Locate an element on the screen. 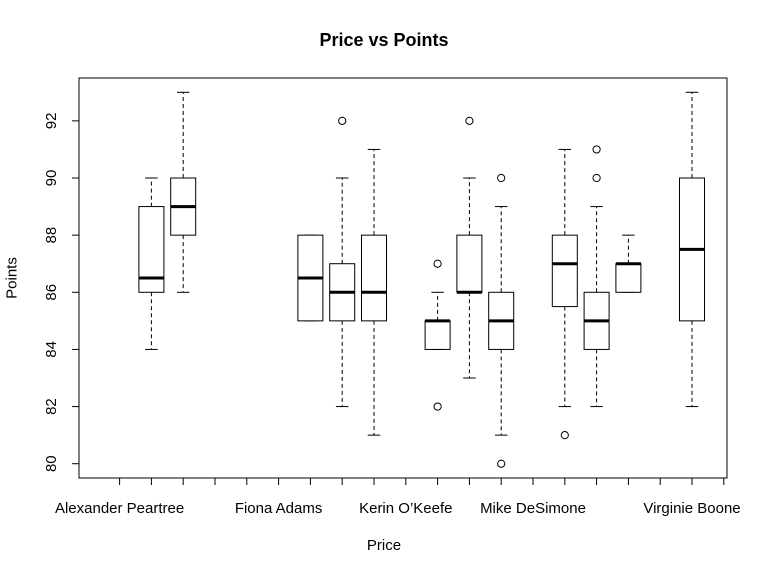 This screenshot has width=768, height=576. y-tick-label: 90 is located at coordinates (51, 178).